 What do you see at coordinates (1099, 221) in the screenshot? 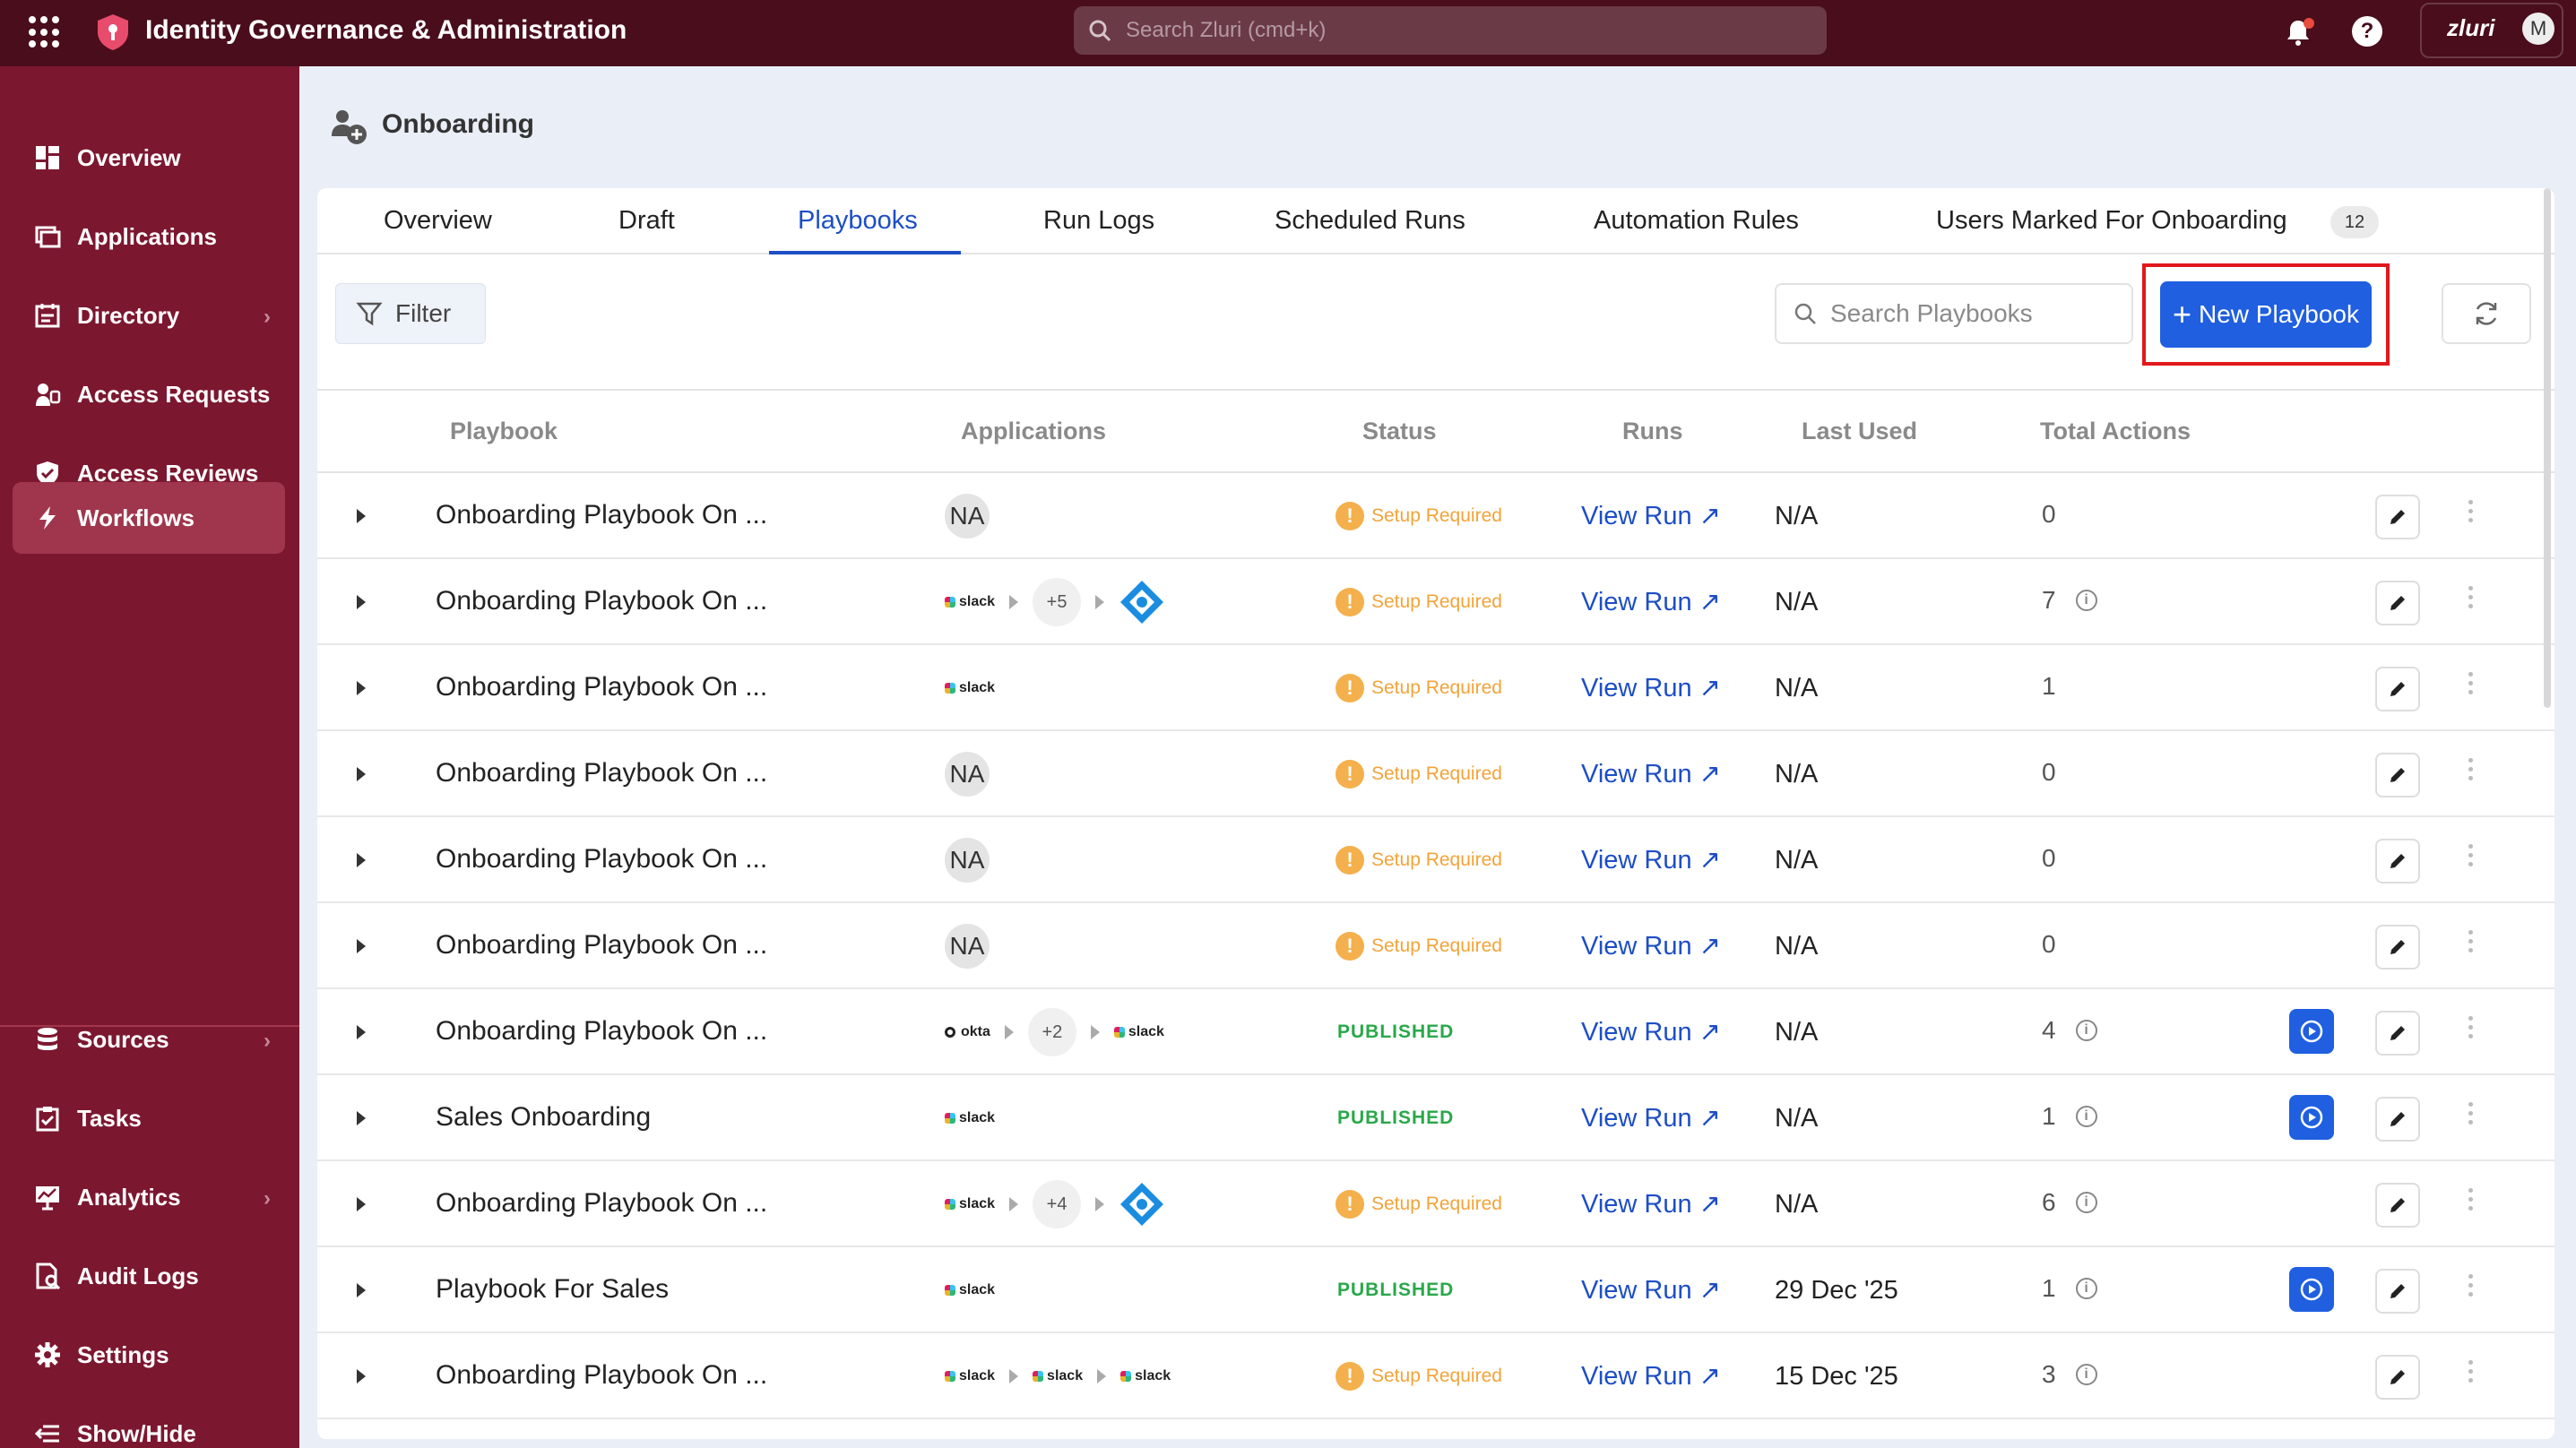
I see `tab-run-logs: Run Logs` at bounding box center [1099, 221].